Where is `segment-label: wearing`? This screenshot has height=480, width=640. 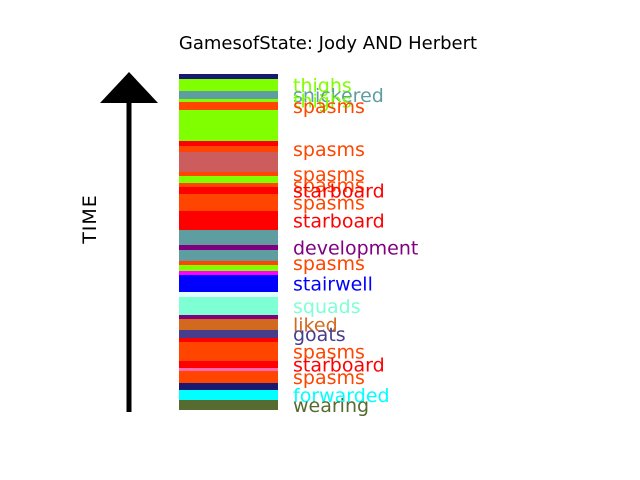 segment-label: wearing is located at coordinates (331, 406).